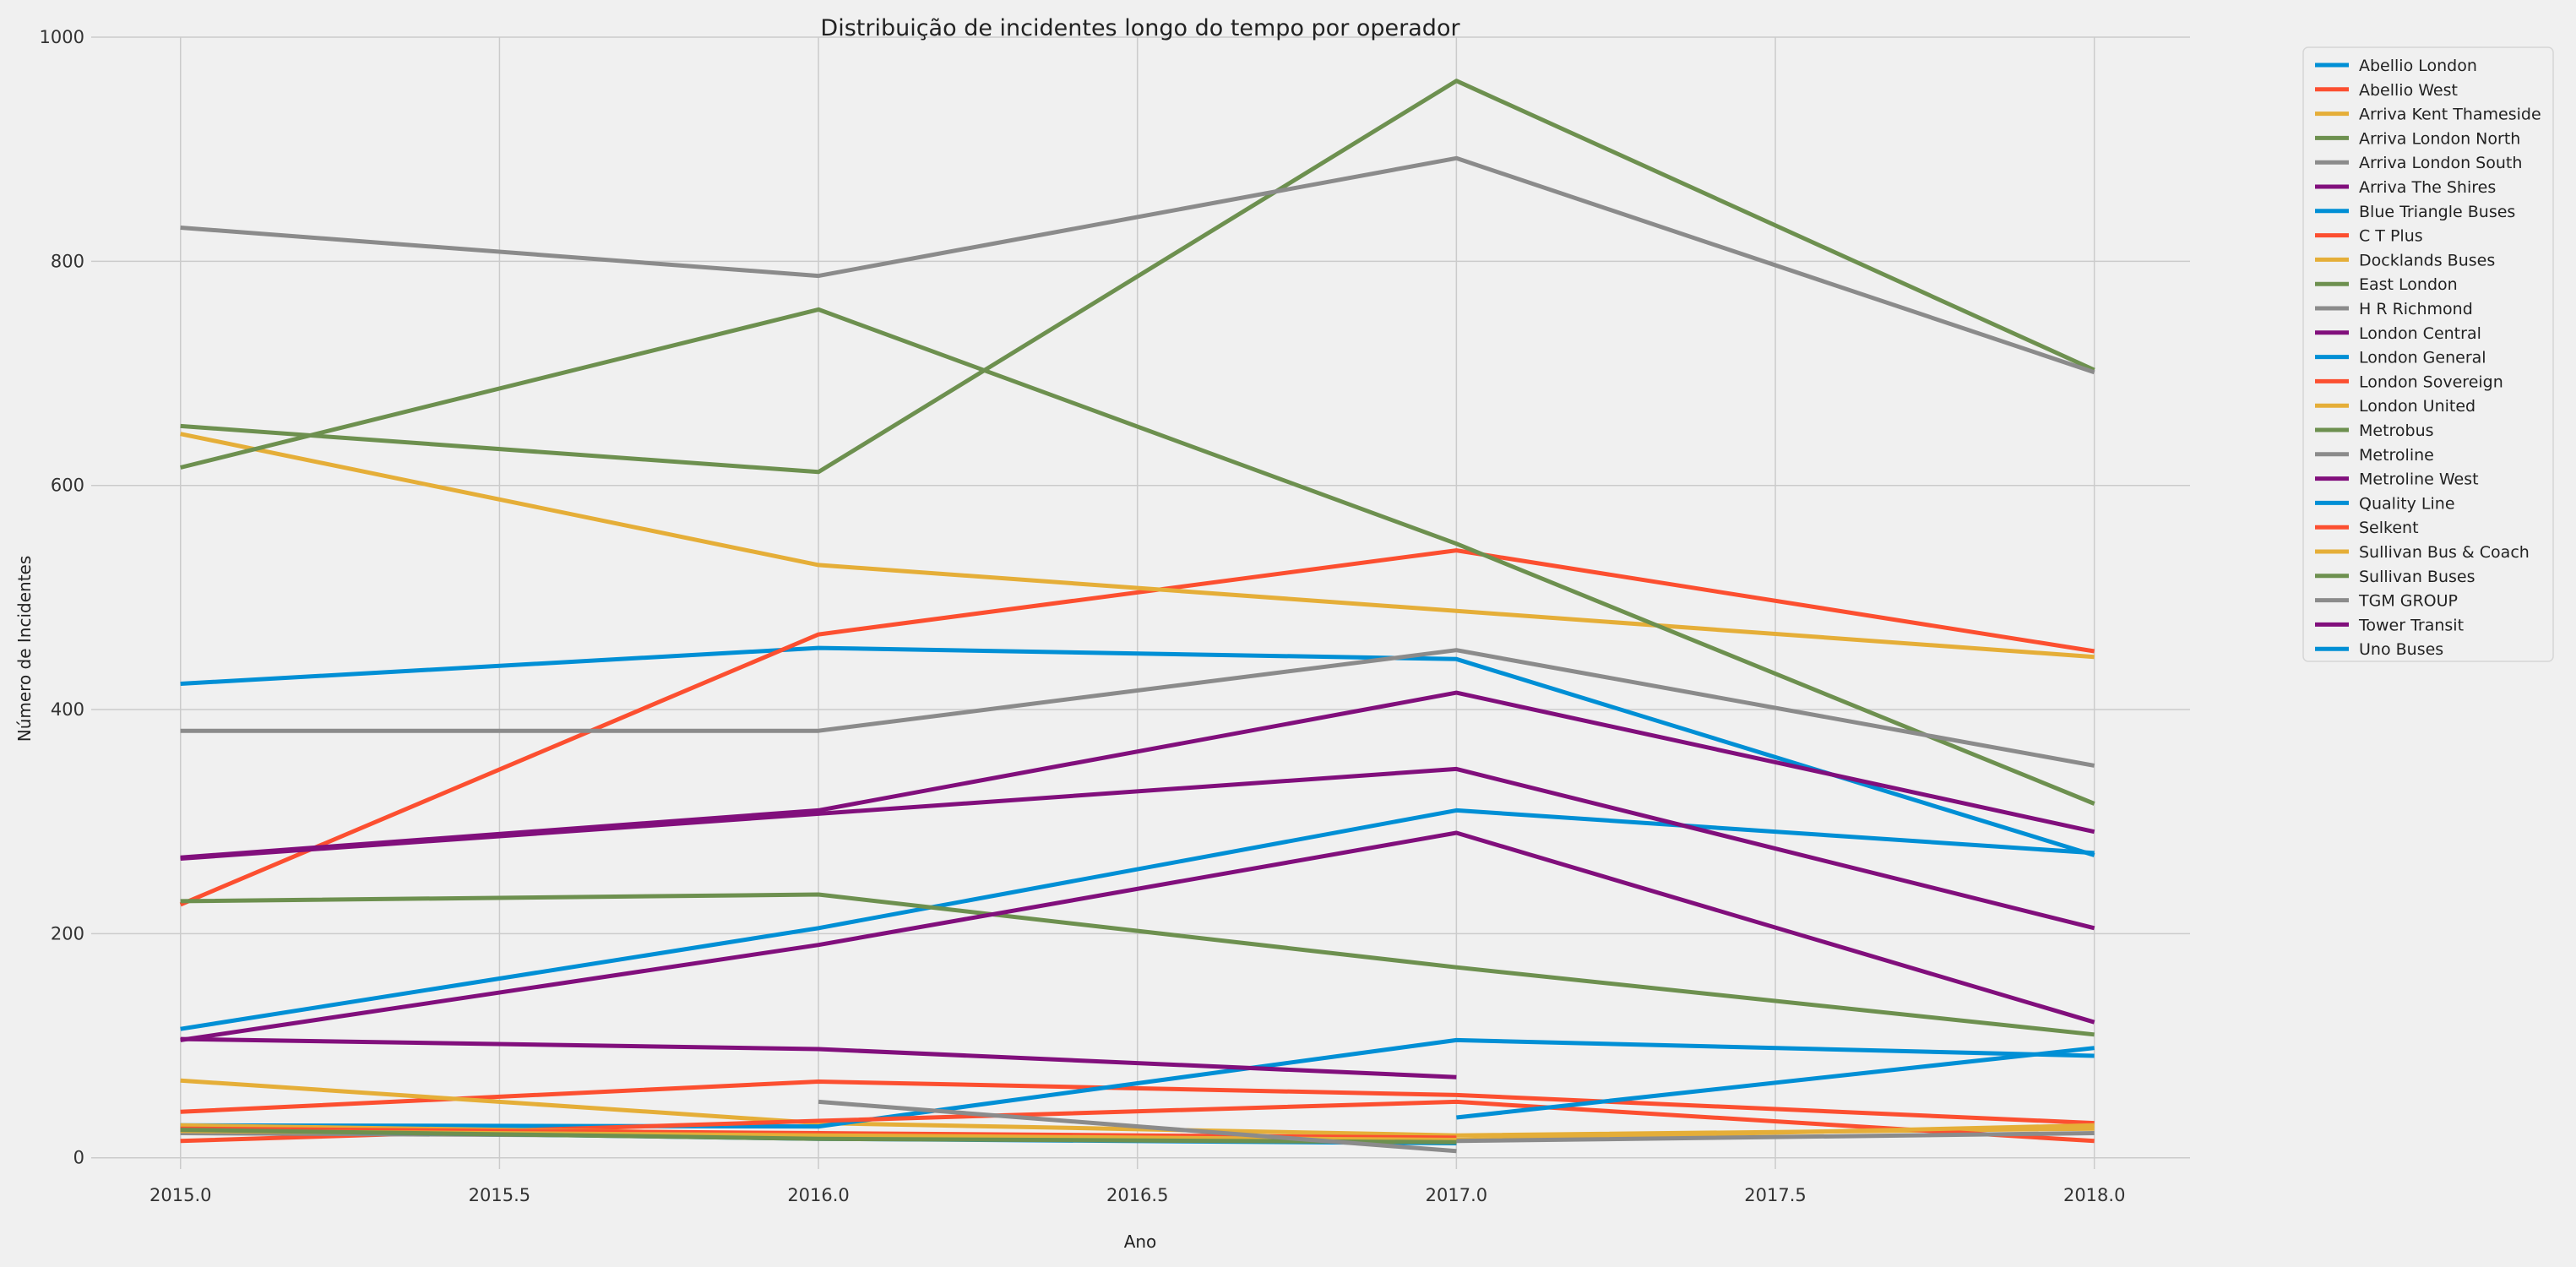 This screenshot has width=2576, height=1267. What do you see at coordinates (2420, 333) in the screenshot?
I see `legend-label: London Central` at bounding box center [2420, 333].